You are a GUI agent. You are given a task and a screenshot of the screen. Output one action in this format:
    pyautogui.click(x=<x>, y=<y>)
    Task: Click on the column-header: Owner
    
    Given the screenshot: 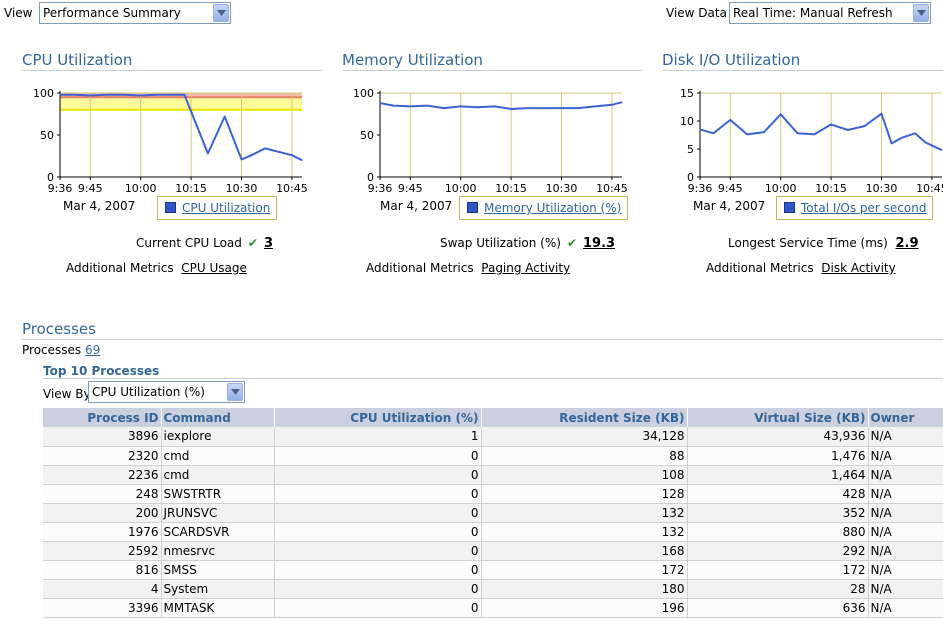 What is the action you would take?
    pyautogui.click(x=905, y=417)
    